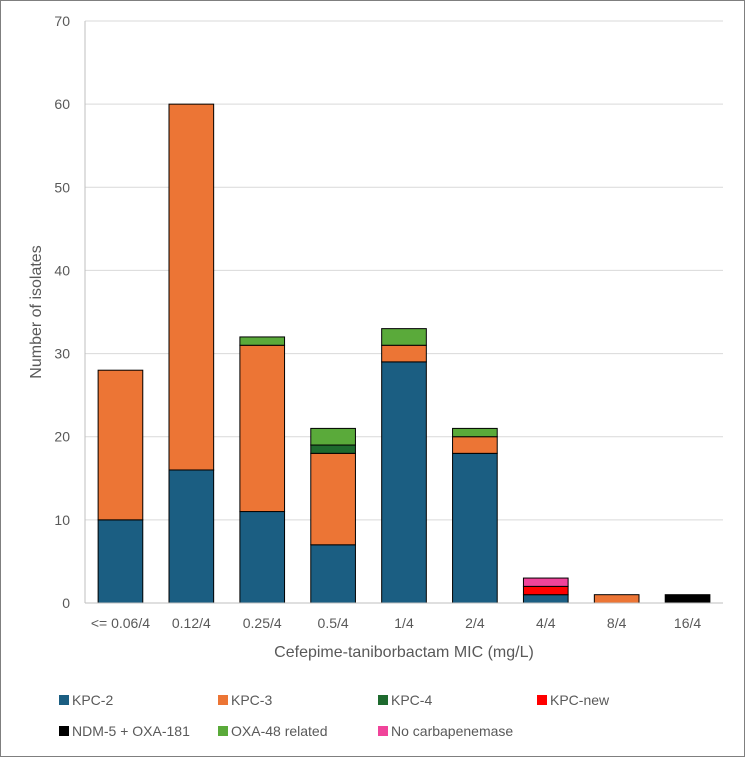 This screenshot has height=757, width=745. What do you see at coordinates (580, 700) in the screenshot?
I see `legend-label: KPC-new` at bounding box center [580, 700].